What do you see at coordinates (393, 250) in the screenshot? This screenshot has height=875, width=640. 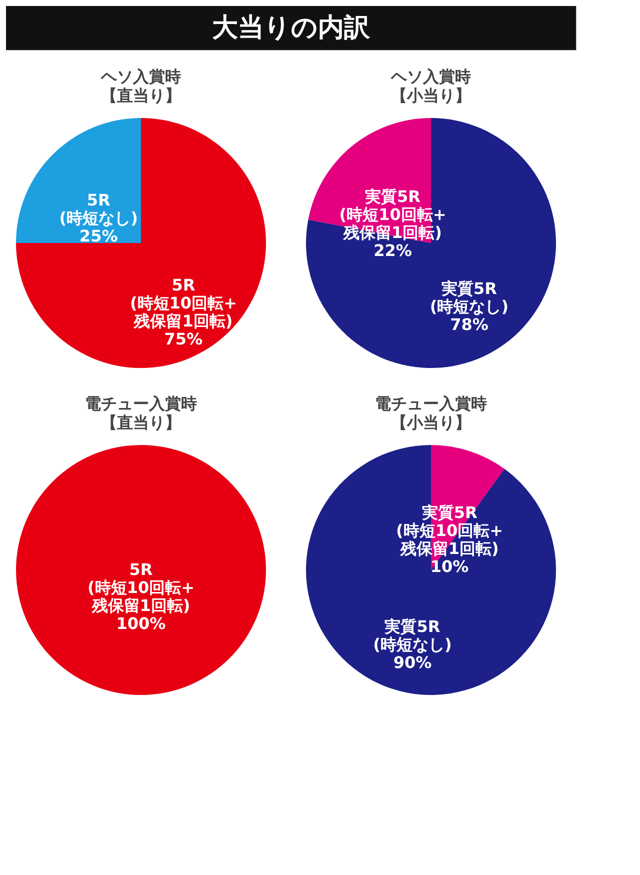 I see `data-label: 22%` at bounding box center [393, 250].